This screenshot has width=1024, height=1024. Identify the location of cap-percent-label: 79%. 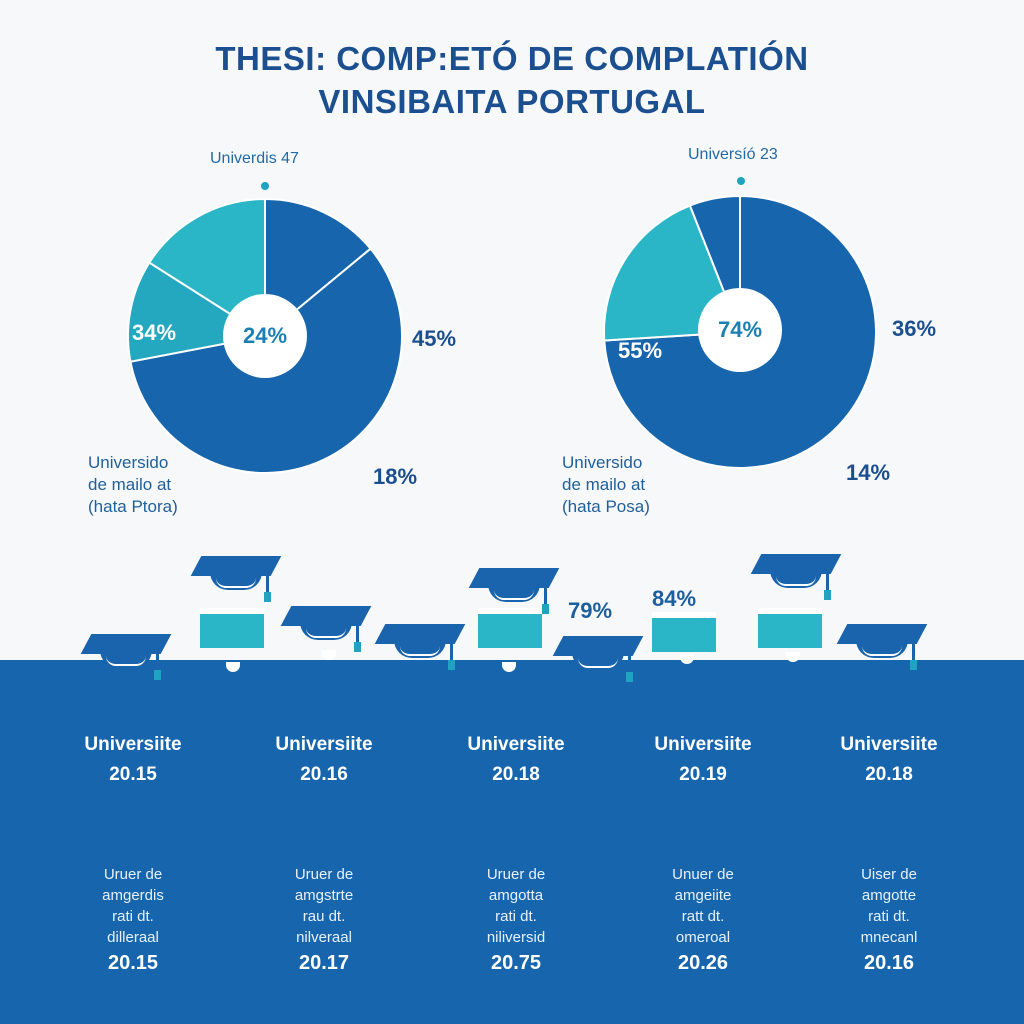
(590, 610).